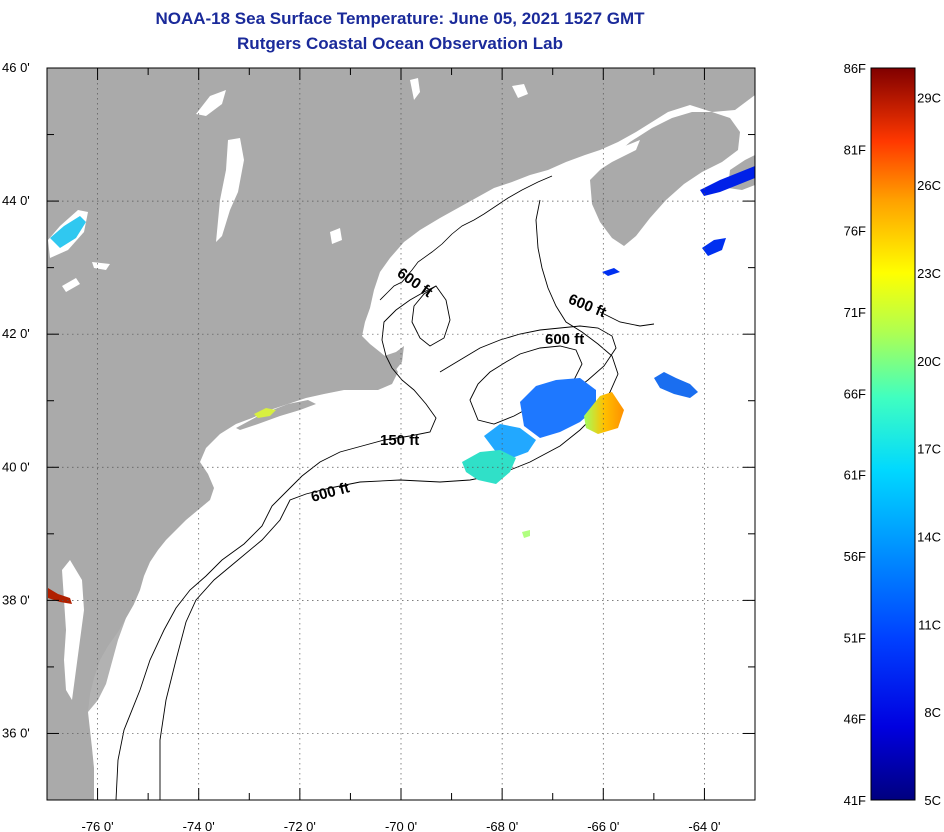  What do you see at coordinates (855, 68) in the screenshot?
I see `colorbar-f-label: 86F` at bounding box center [855, 68].